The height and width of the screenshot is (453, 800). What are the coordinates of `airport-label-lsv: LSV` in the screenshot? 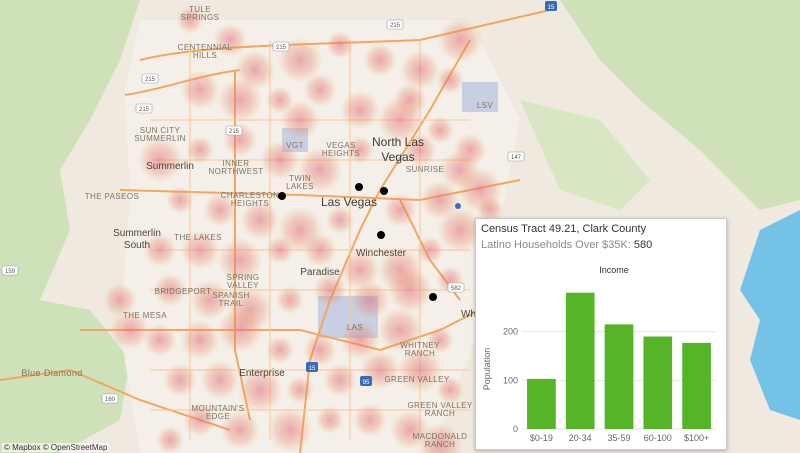 It's located at (485, 105).